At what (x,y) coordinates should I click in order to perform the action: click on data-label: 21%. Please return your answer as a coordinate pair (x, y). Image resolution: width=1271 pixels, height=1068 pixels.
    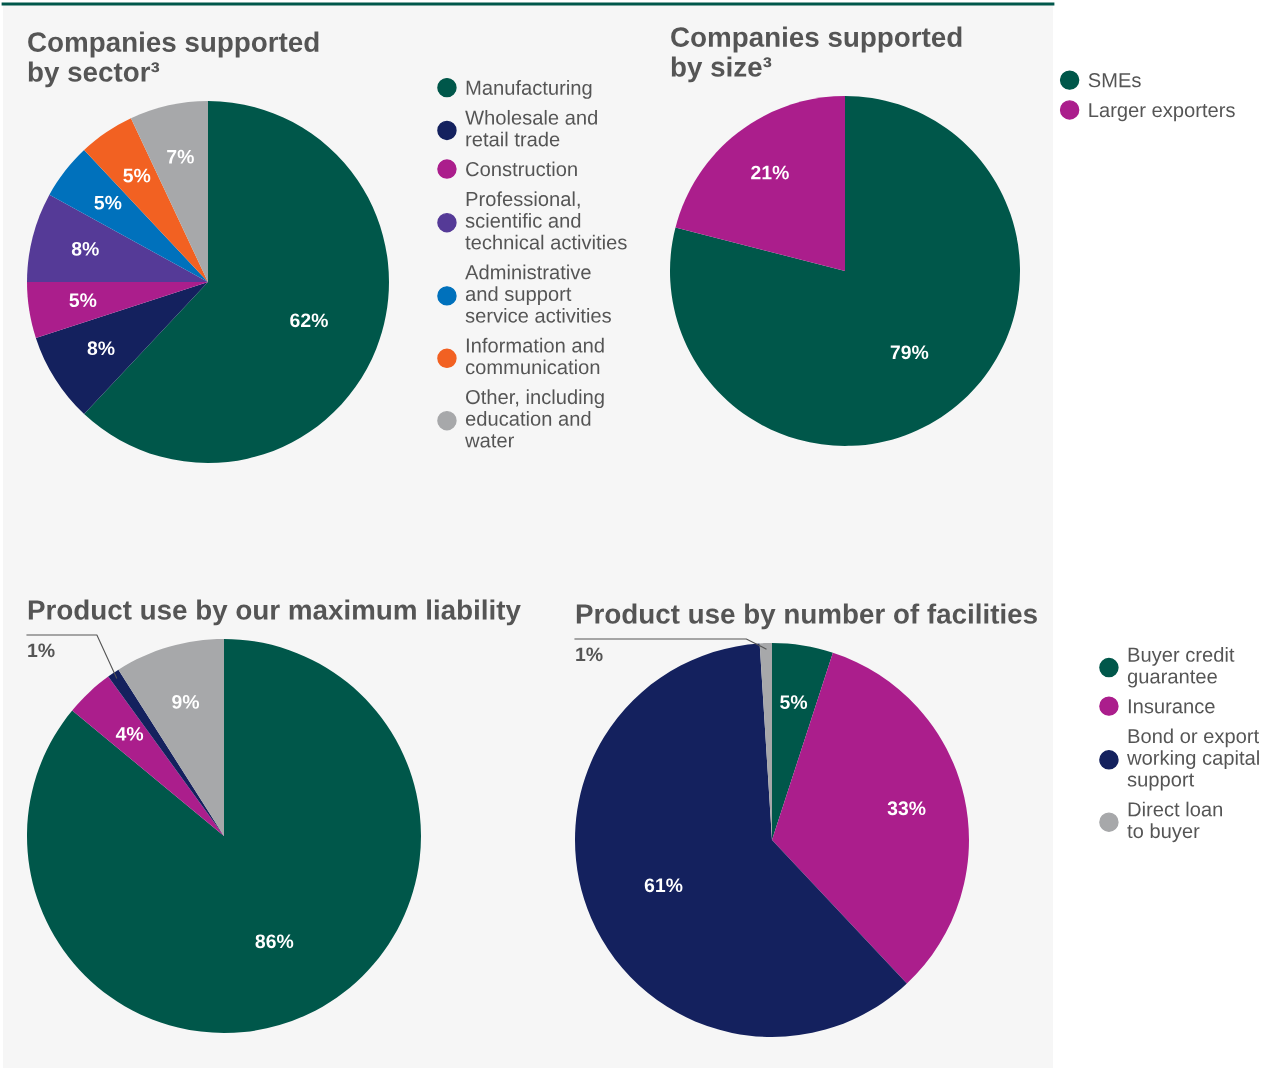
    Looking at the image, I should click on (770, 172).